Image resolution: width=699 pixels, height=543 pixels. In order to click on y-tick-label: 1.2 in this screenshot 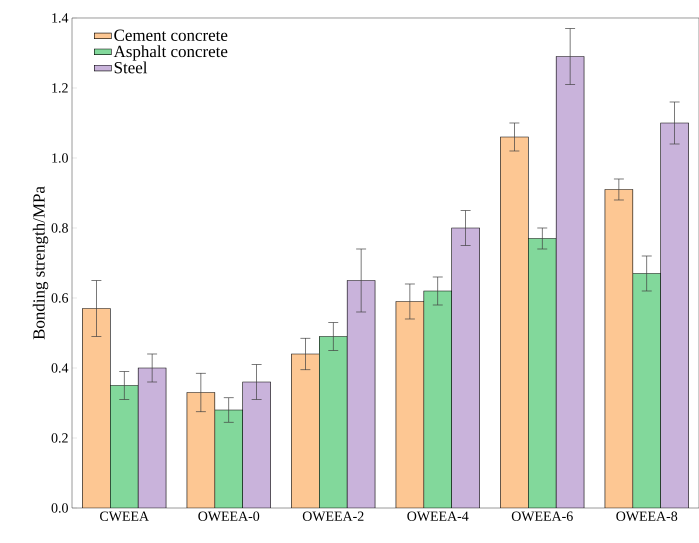, I will do `click(60, 88)`.